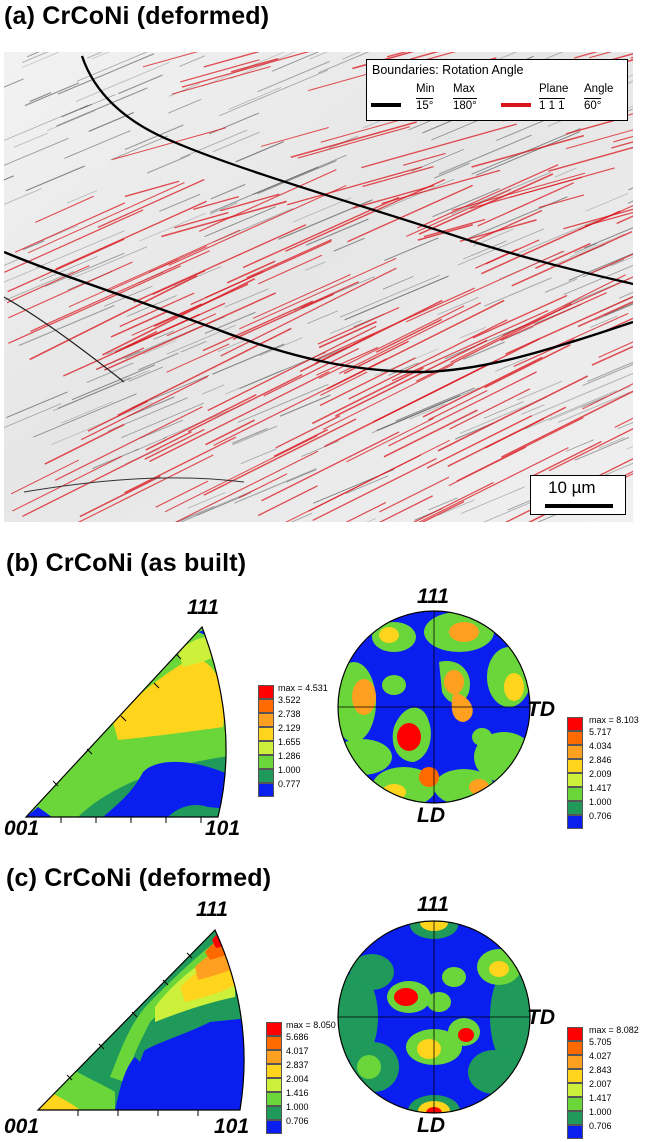  Describe the element at coordinates (600, 1112) in the screenshot. I see `pf-c-scale-value: 1.000` at that location.